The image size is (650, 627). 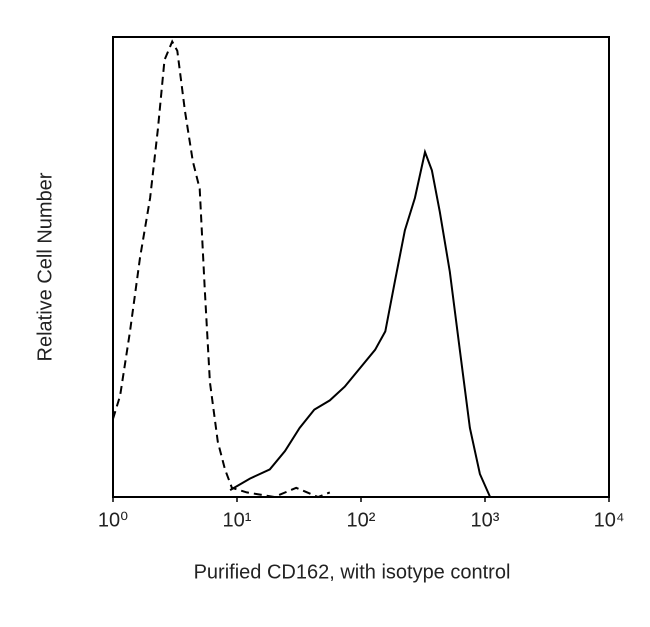 What do you see at coordinates (609, 520) in the screenshot?
I see `x-tick-label: 10⁴` at bounding box center [609, 520].